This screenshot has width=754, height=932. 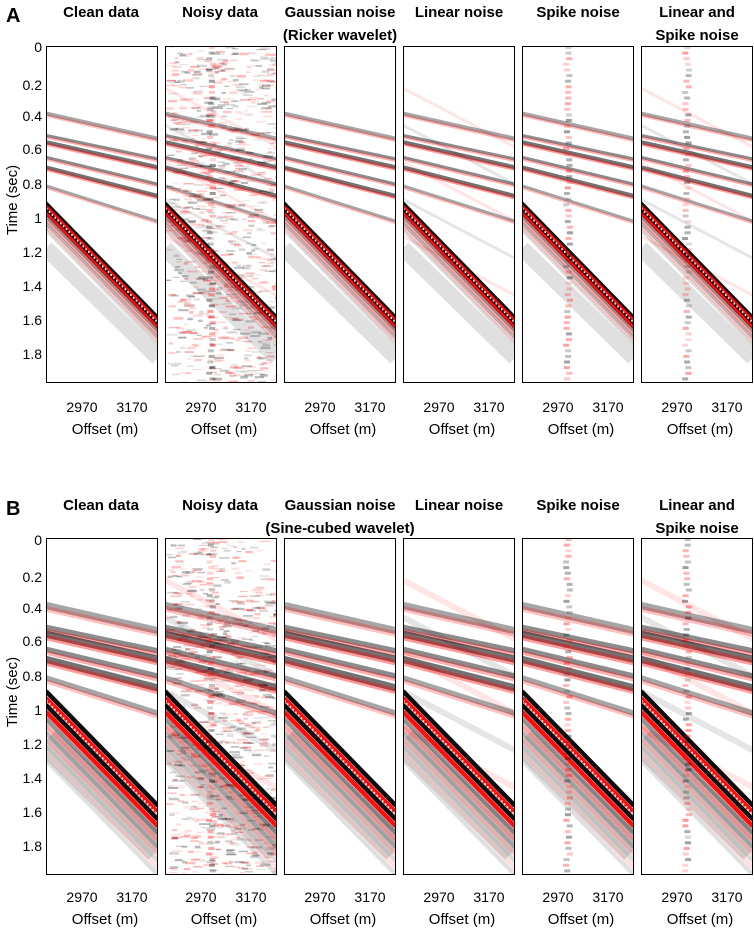 What do you see at coordinates (38, 47) in the screenshot?
I see `y-tick-label: 0` at bounding box center [38, 47].